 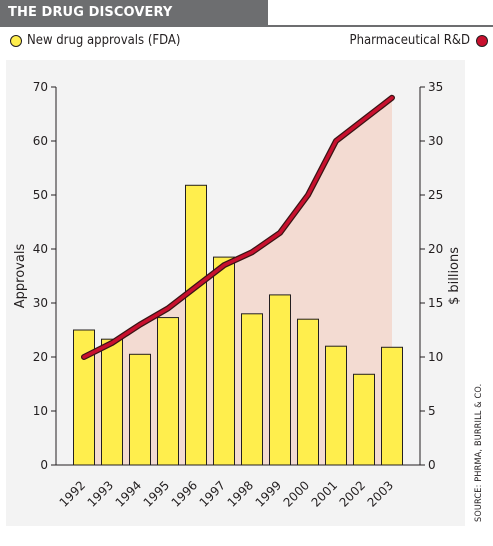 What do you see at coordinates (104, 40) in the screenshot?
I see `legend-approvals-label: New drug approvals (FDA)` at bounding box center [104, 40].